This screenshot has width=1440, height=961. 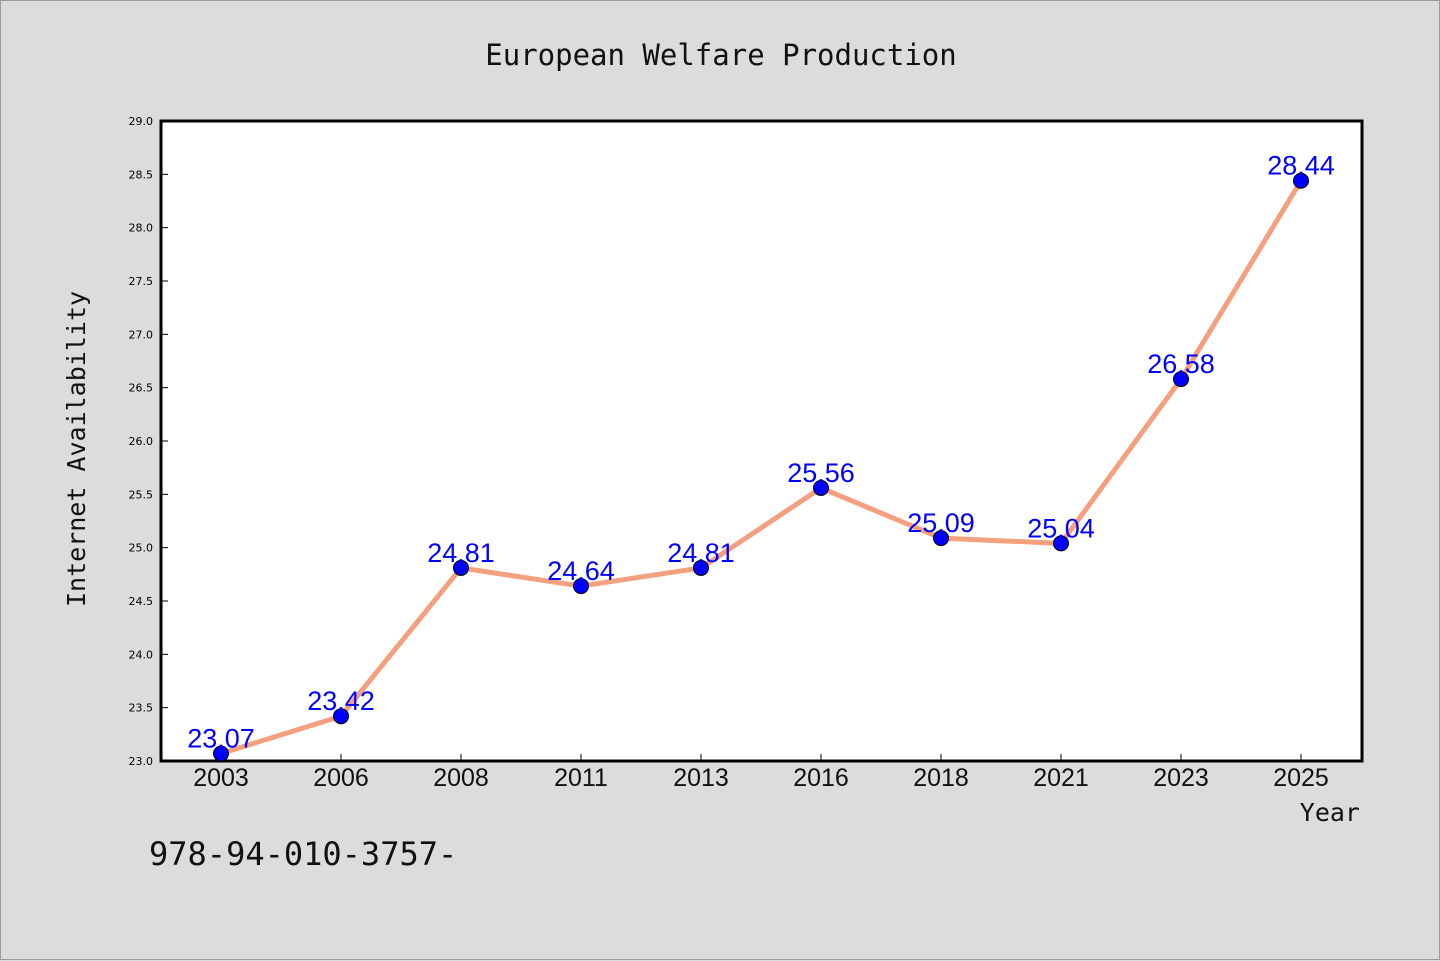 What do you see at coordinates (821, 473) in the screenshot?
I see `data-label: 25.56` at bounding box center [821, 473].